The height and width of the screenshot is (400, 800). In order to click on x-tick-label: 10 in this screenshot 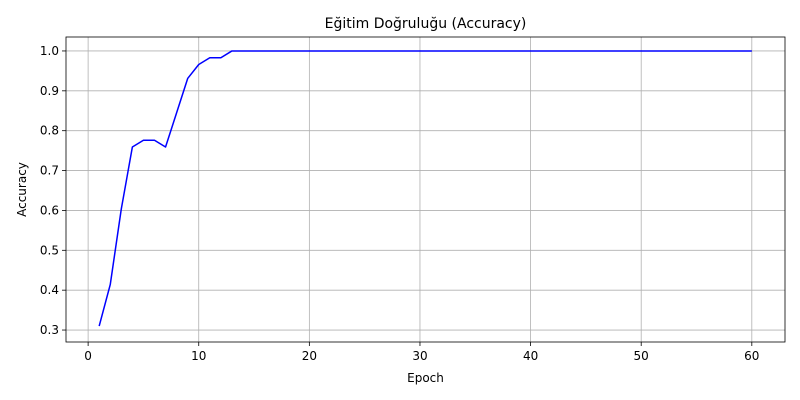, I will do `click(198, 356)`.